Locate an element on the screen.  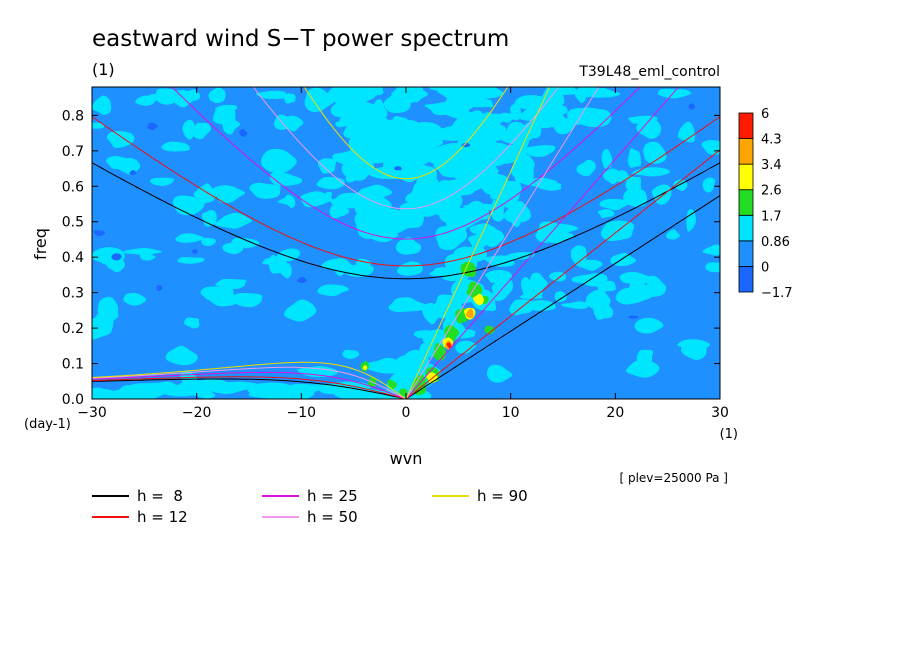
x-tick-label: −30 is located at coordinates (92, 413).